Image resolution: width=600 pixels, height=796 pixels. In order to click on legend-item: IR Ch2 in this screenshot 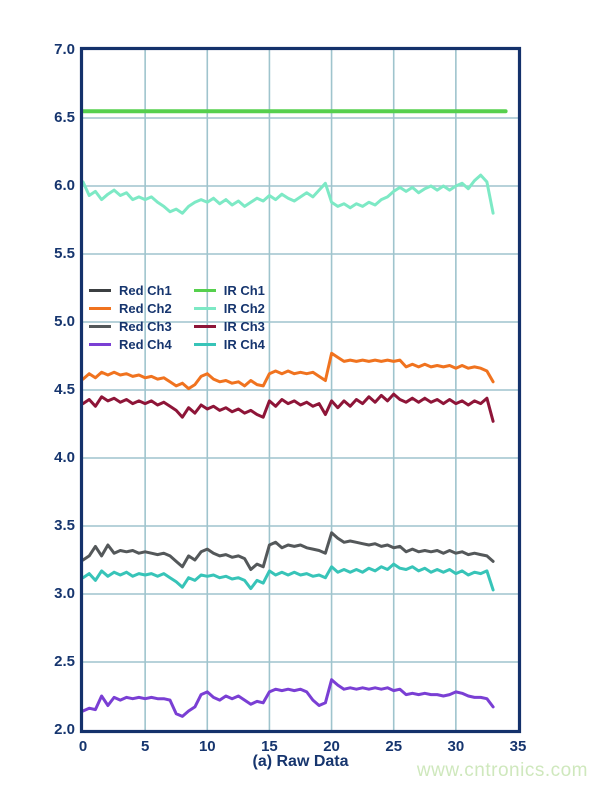, I will do `click(229, 308)`.